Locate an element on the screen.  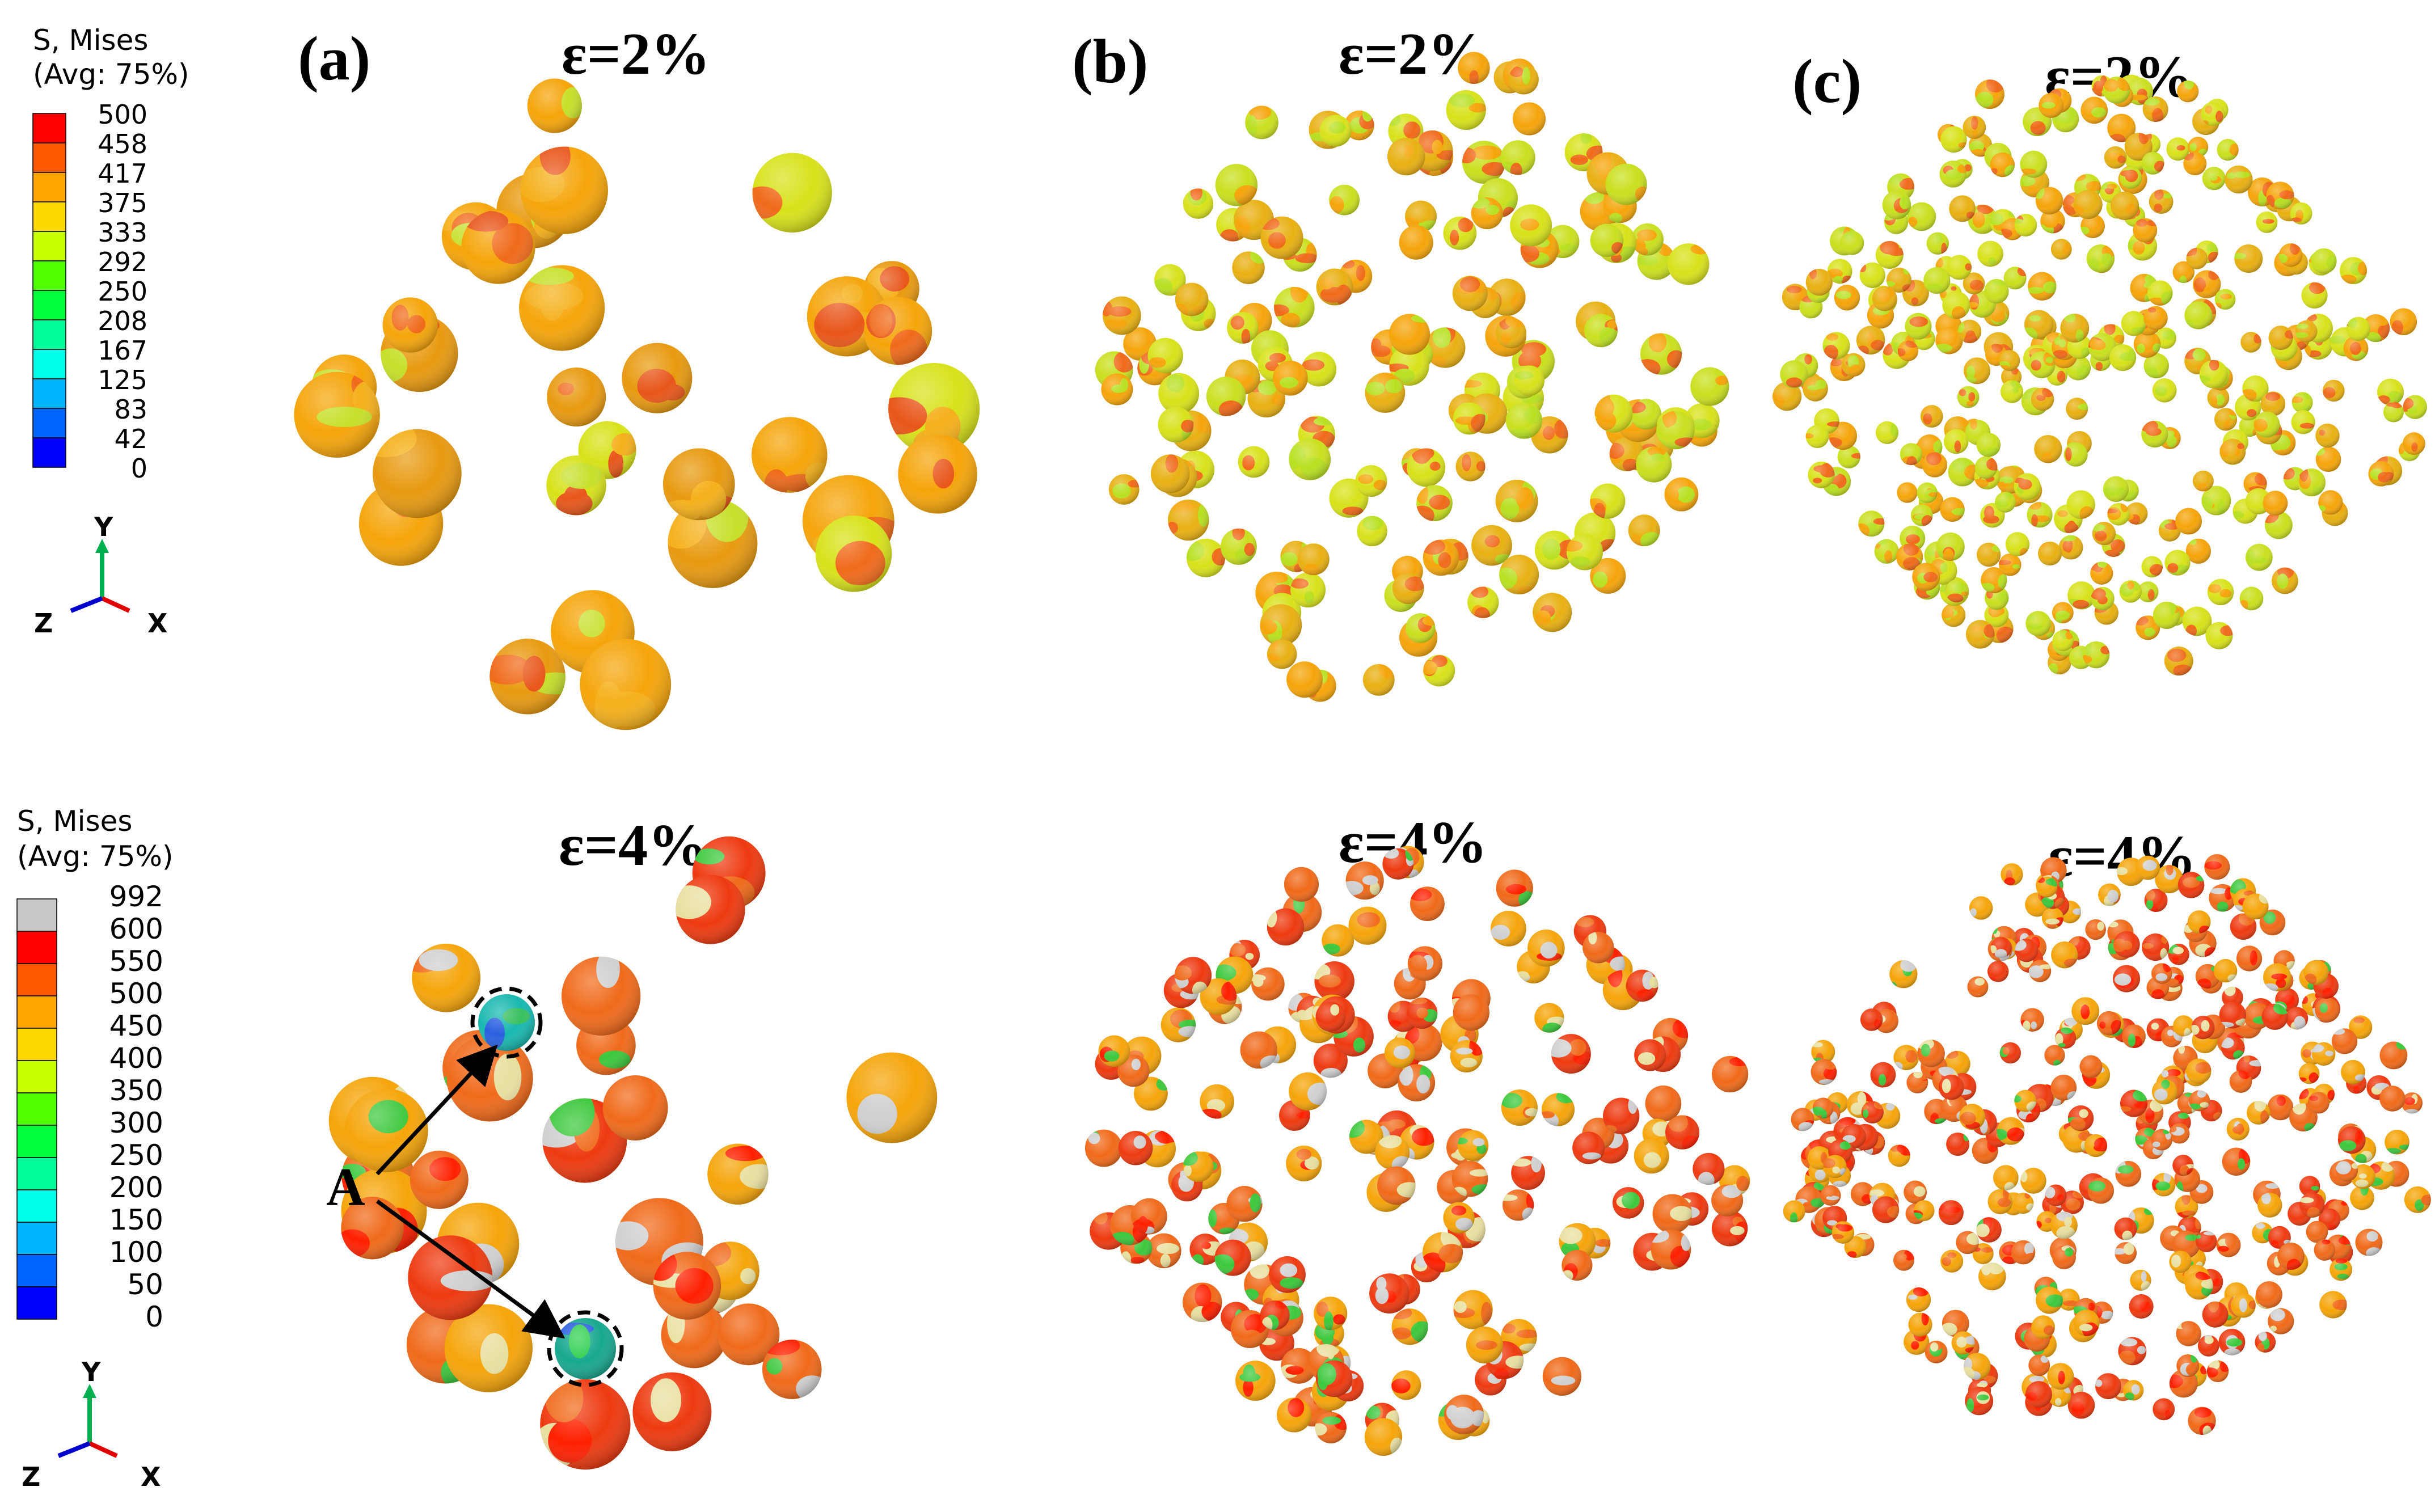
legend-tick: 200 is located at coordinates (136, 1188).